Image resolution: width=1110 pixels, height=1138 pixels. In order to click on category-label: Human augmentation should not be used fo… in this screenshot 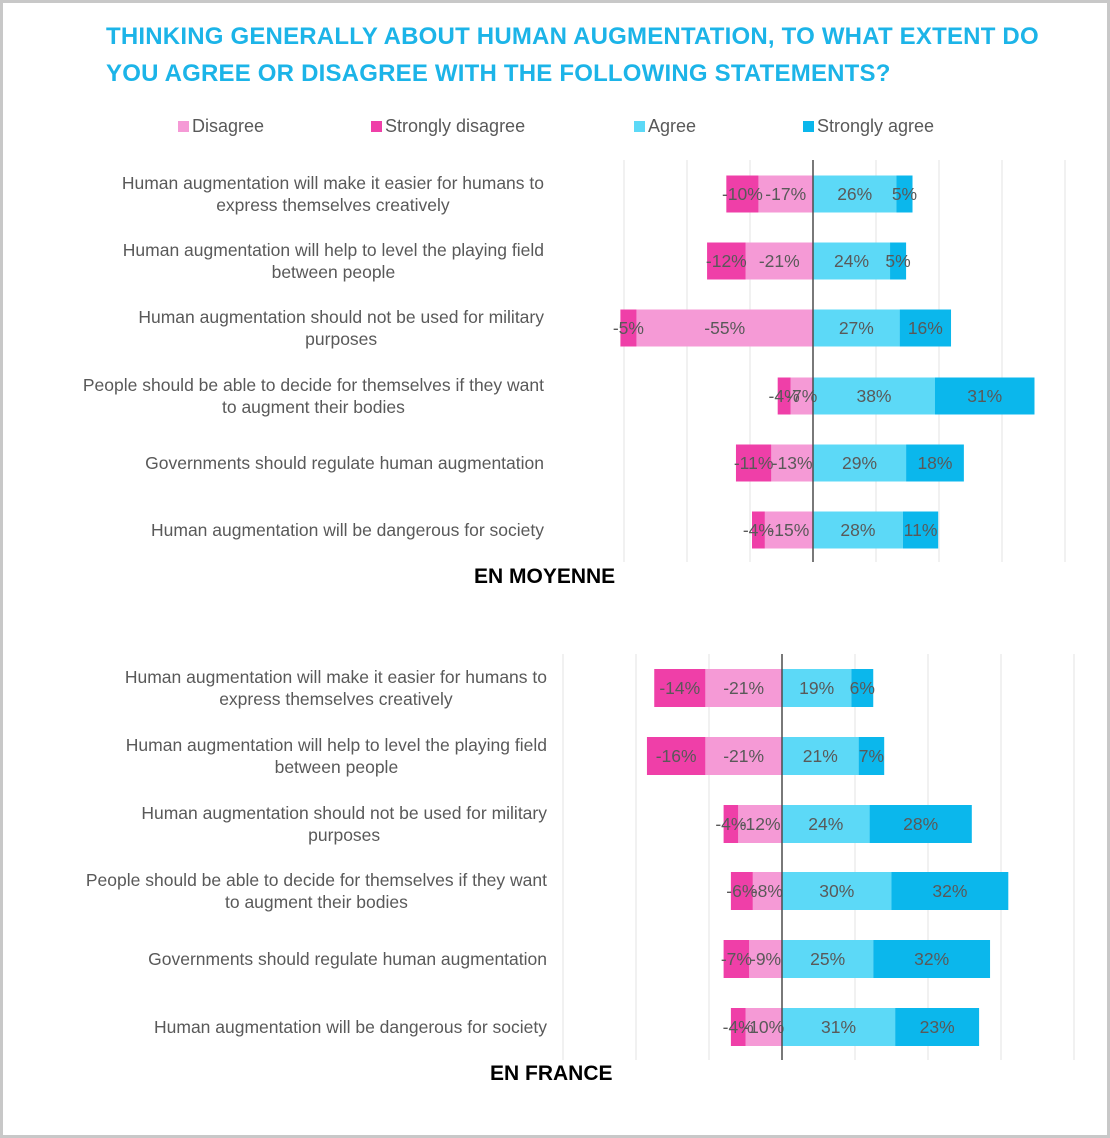, I will do `click(341, 328)`.